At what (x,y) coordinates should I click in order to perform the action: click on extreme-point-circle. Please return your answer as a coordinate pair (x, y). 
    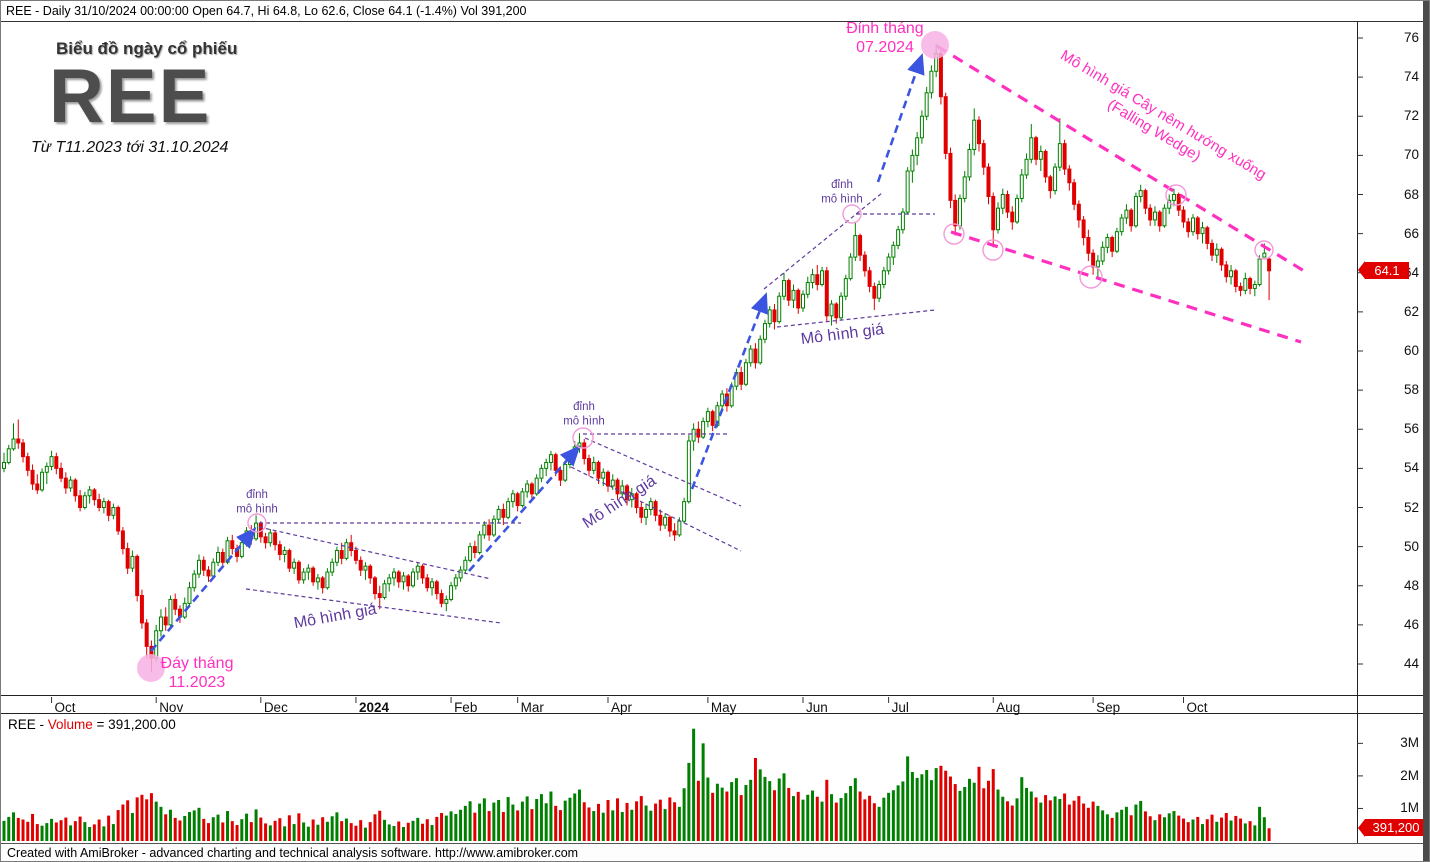
    Looking at the image, I should click on (151, 668).